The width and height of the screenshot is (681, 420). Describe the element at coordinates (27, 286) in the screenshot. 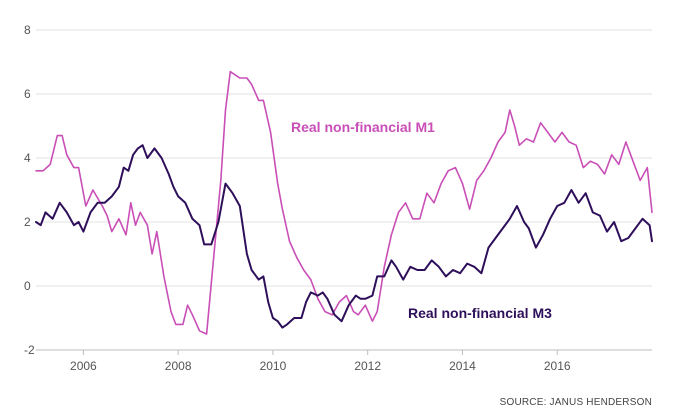

I see `y-tick-label: 0` at that location.